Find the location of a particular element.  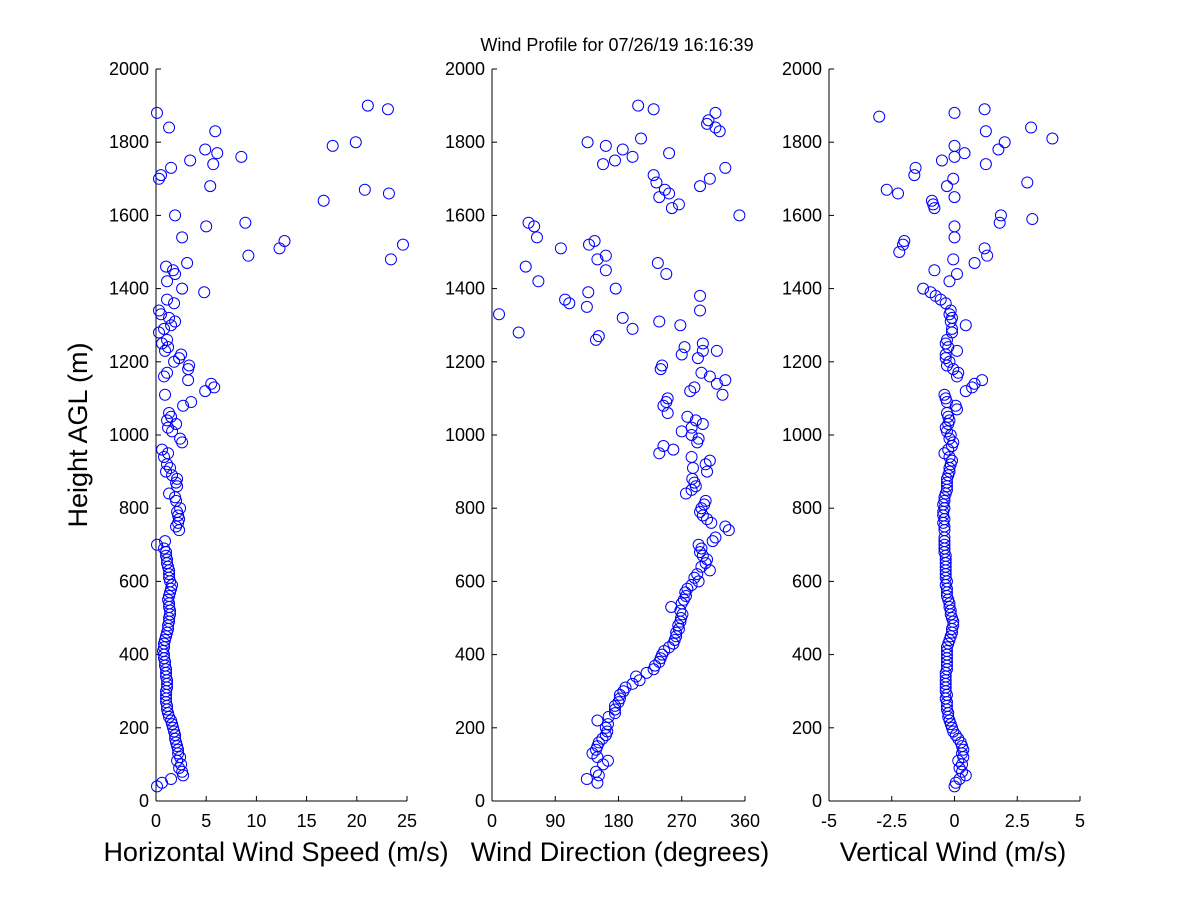

x-tick-label: 2.5 is located at coordinates (1017, 821).